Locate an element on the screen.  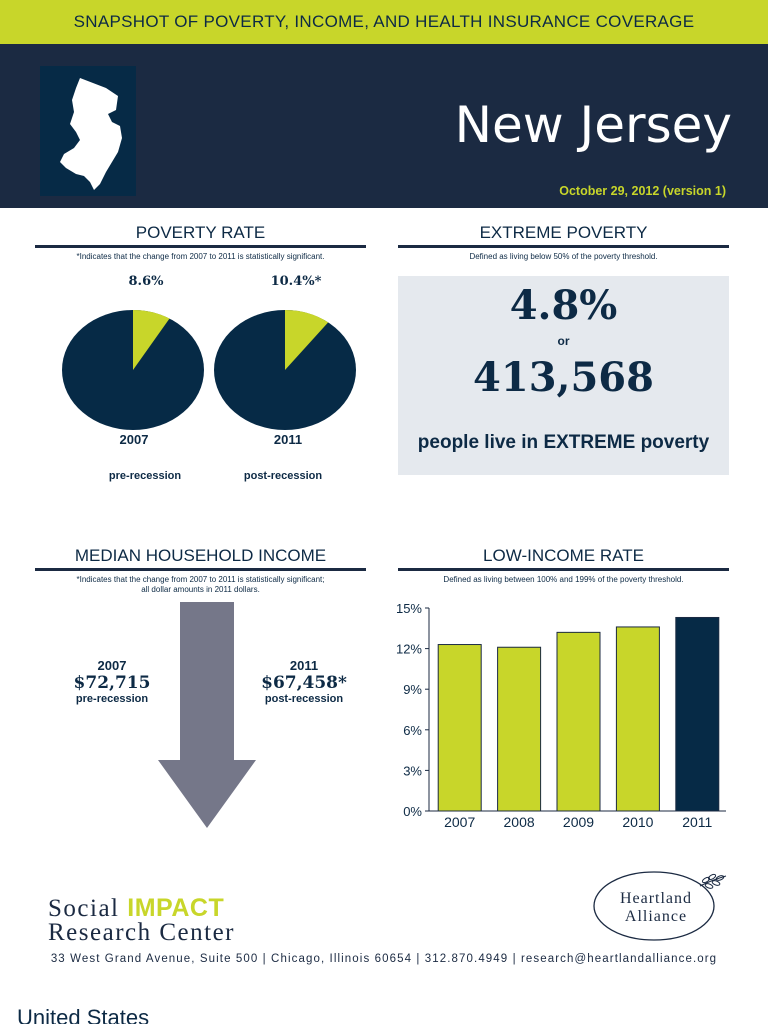
x-tick-label: 2009 is located at coordinates (578, 822).